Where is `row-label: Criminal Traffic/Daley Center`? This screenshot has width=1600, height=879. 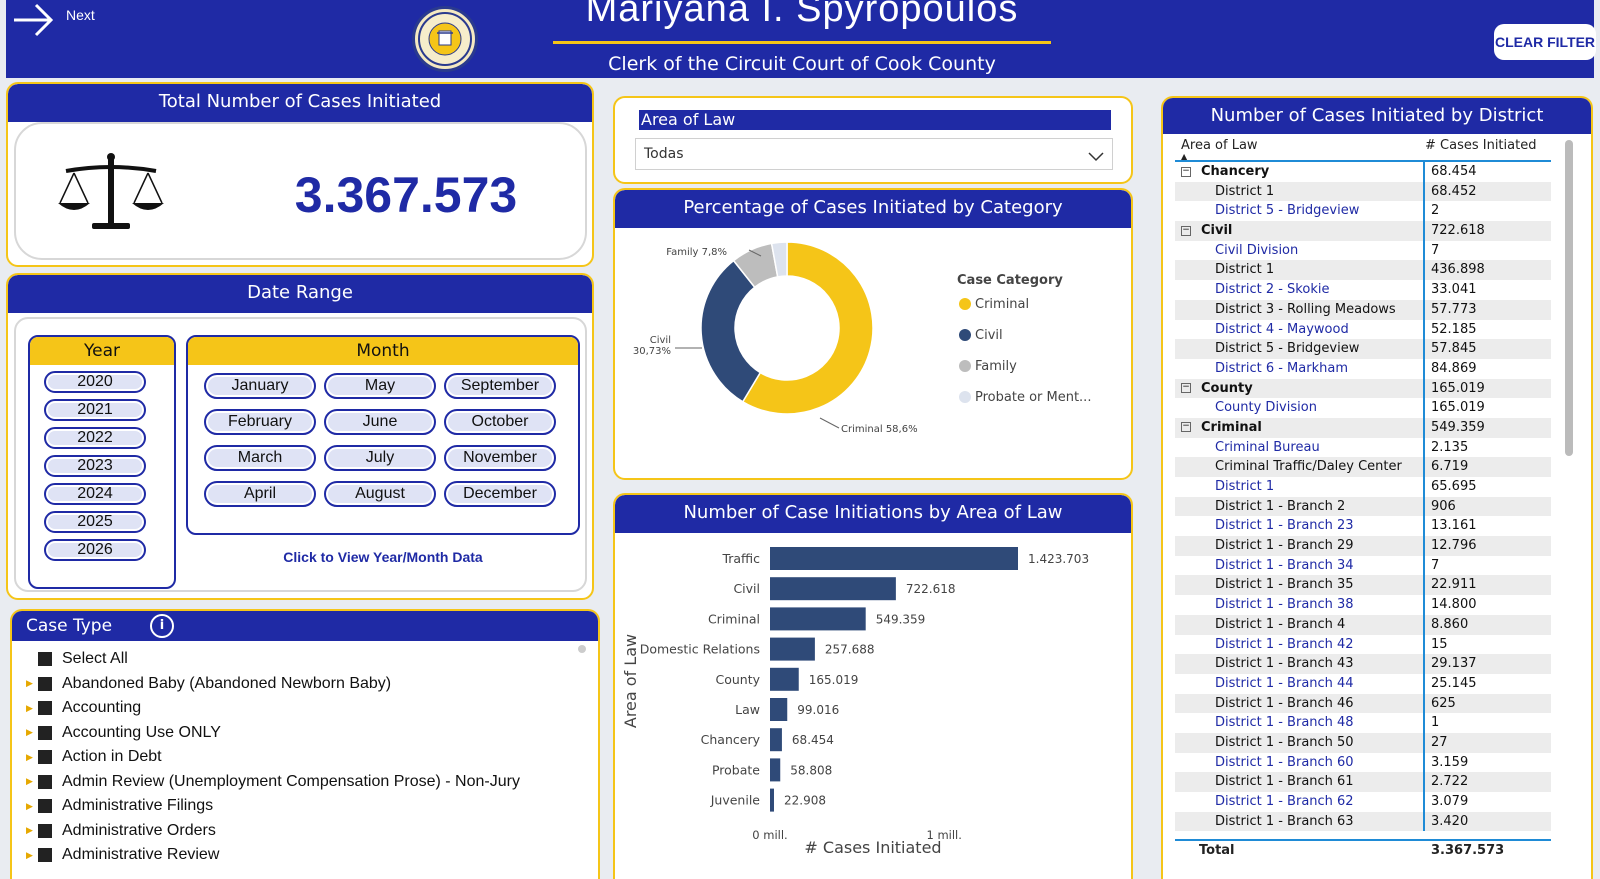 row-label: Criminal Traffic/Daley Center is located at coordinates (1300, 467).